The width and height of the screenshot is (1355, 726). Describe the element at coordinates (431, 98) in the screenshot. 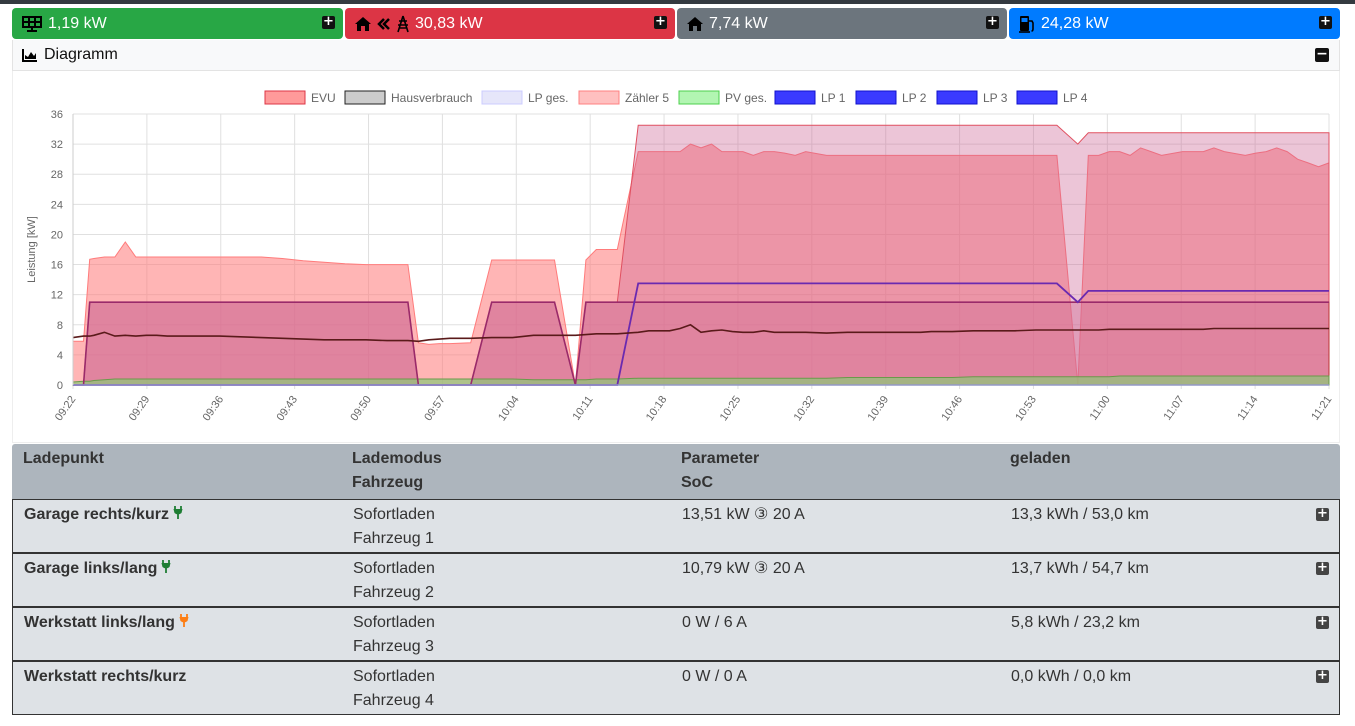

I see `legend-label: Hausverbrauch` at that location.